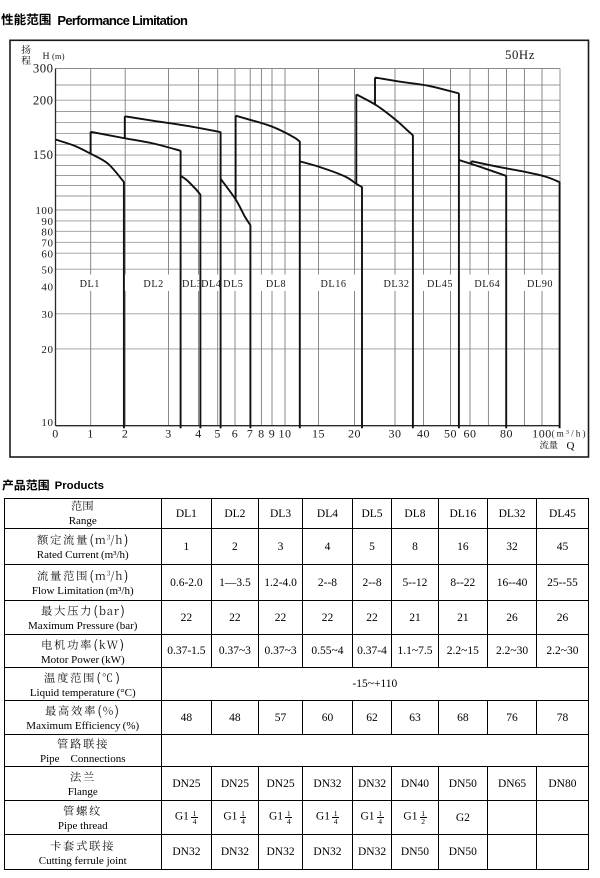  I want to click on svg-text: 200, so click(43, 100).